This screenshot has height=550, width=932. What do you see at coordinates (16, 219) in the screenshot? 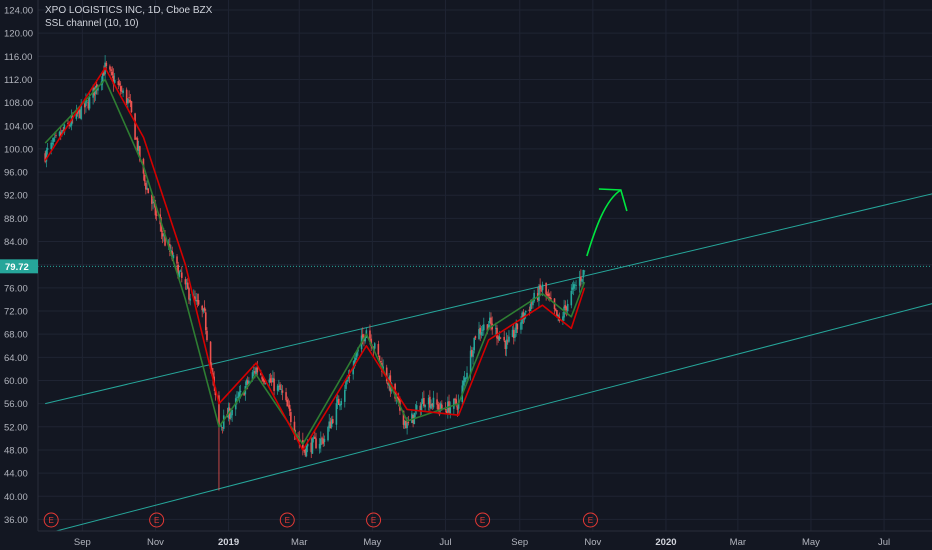
I see `price-tick-label: 88.00` at bounding box center [16, 219].